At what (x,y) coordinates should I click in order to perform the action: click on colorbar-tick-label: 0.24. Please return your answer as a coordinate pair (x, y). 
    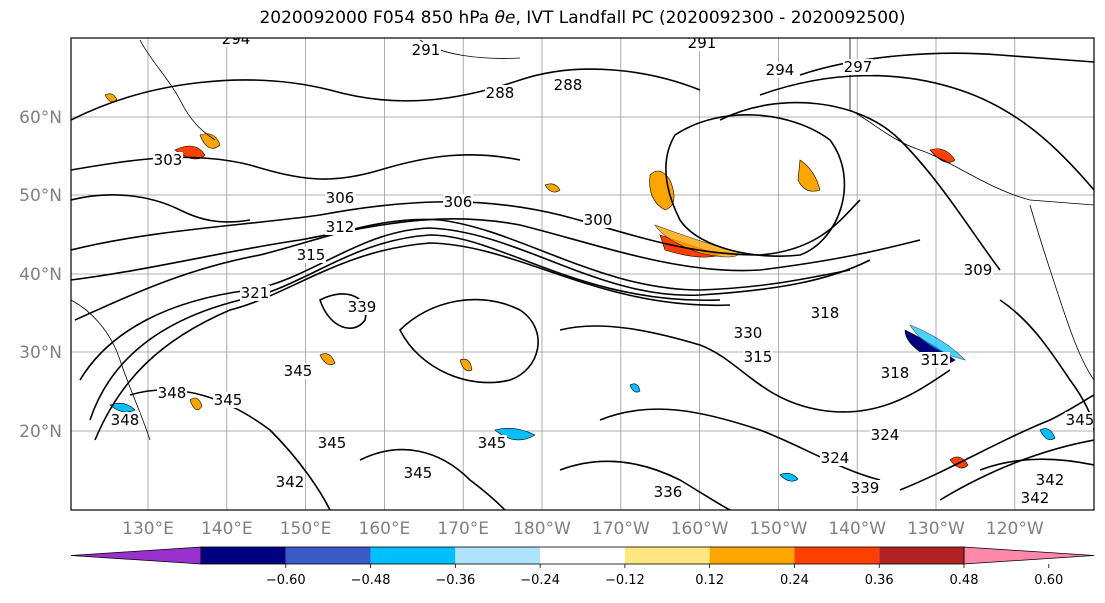
    Looking at the image, I should click on (794, 580).